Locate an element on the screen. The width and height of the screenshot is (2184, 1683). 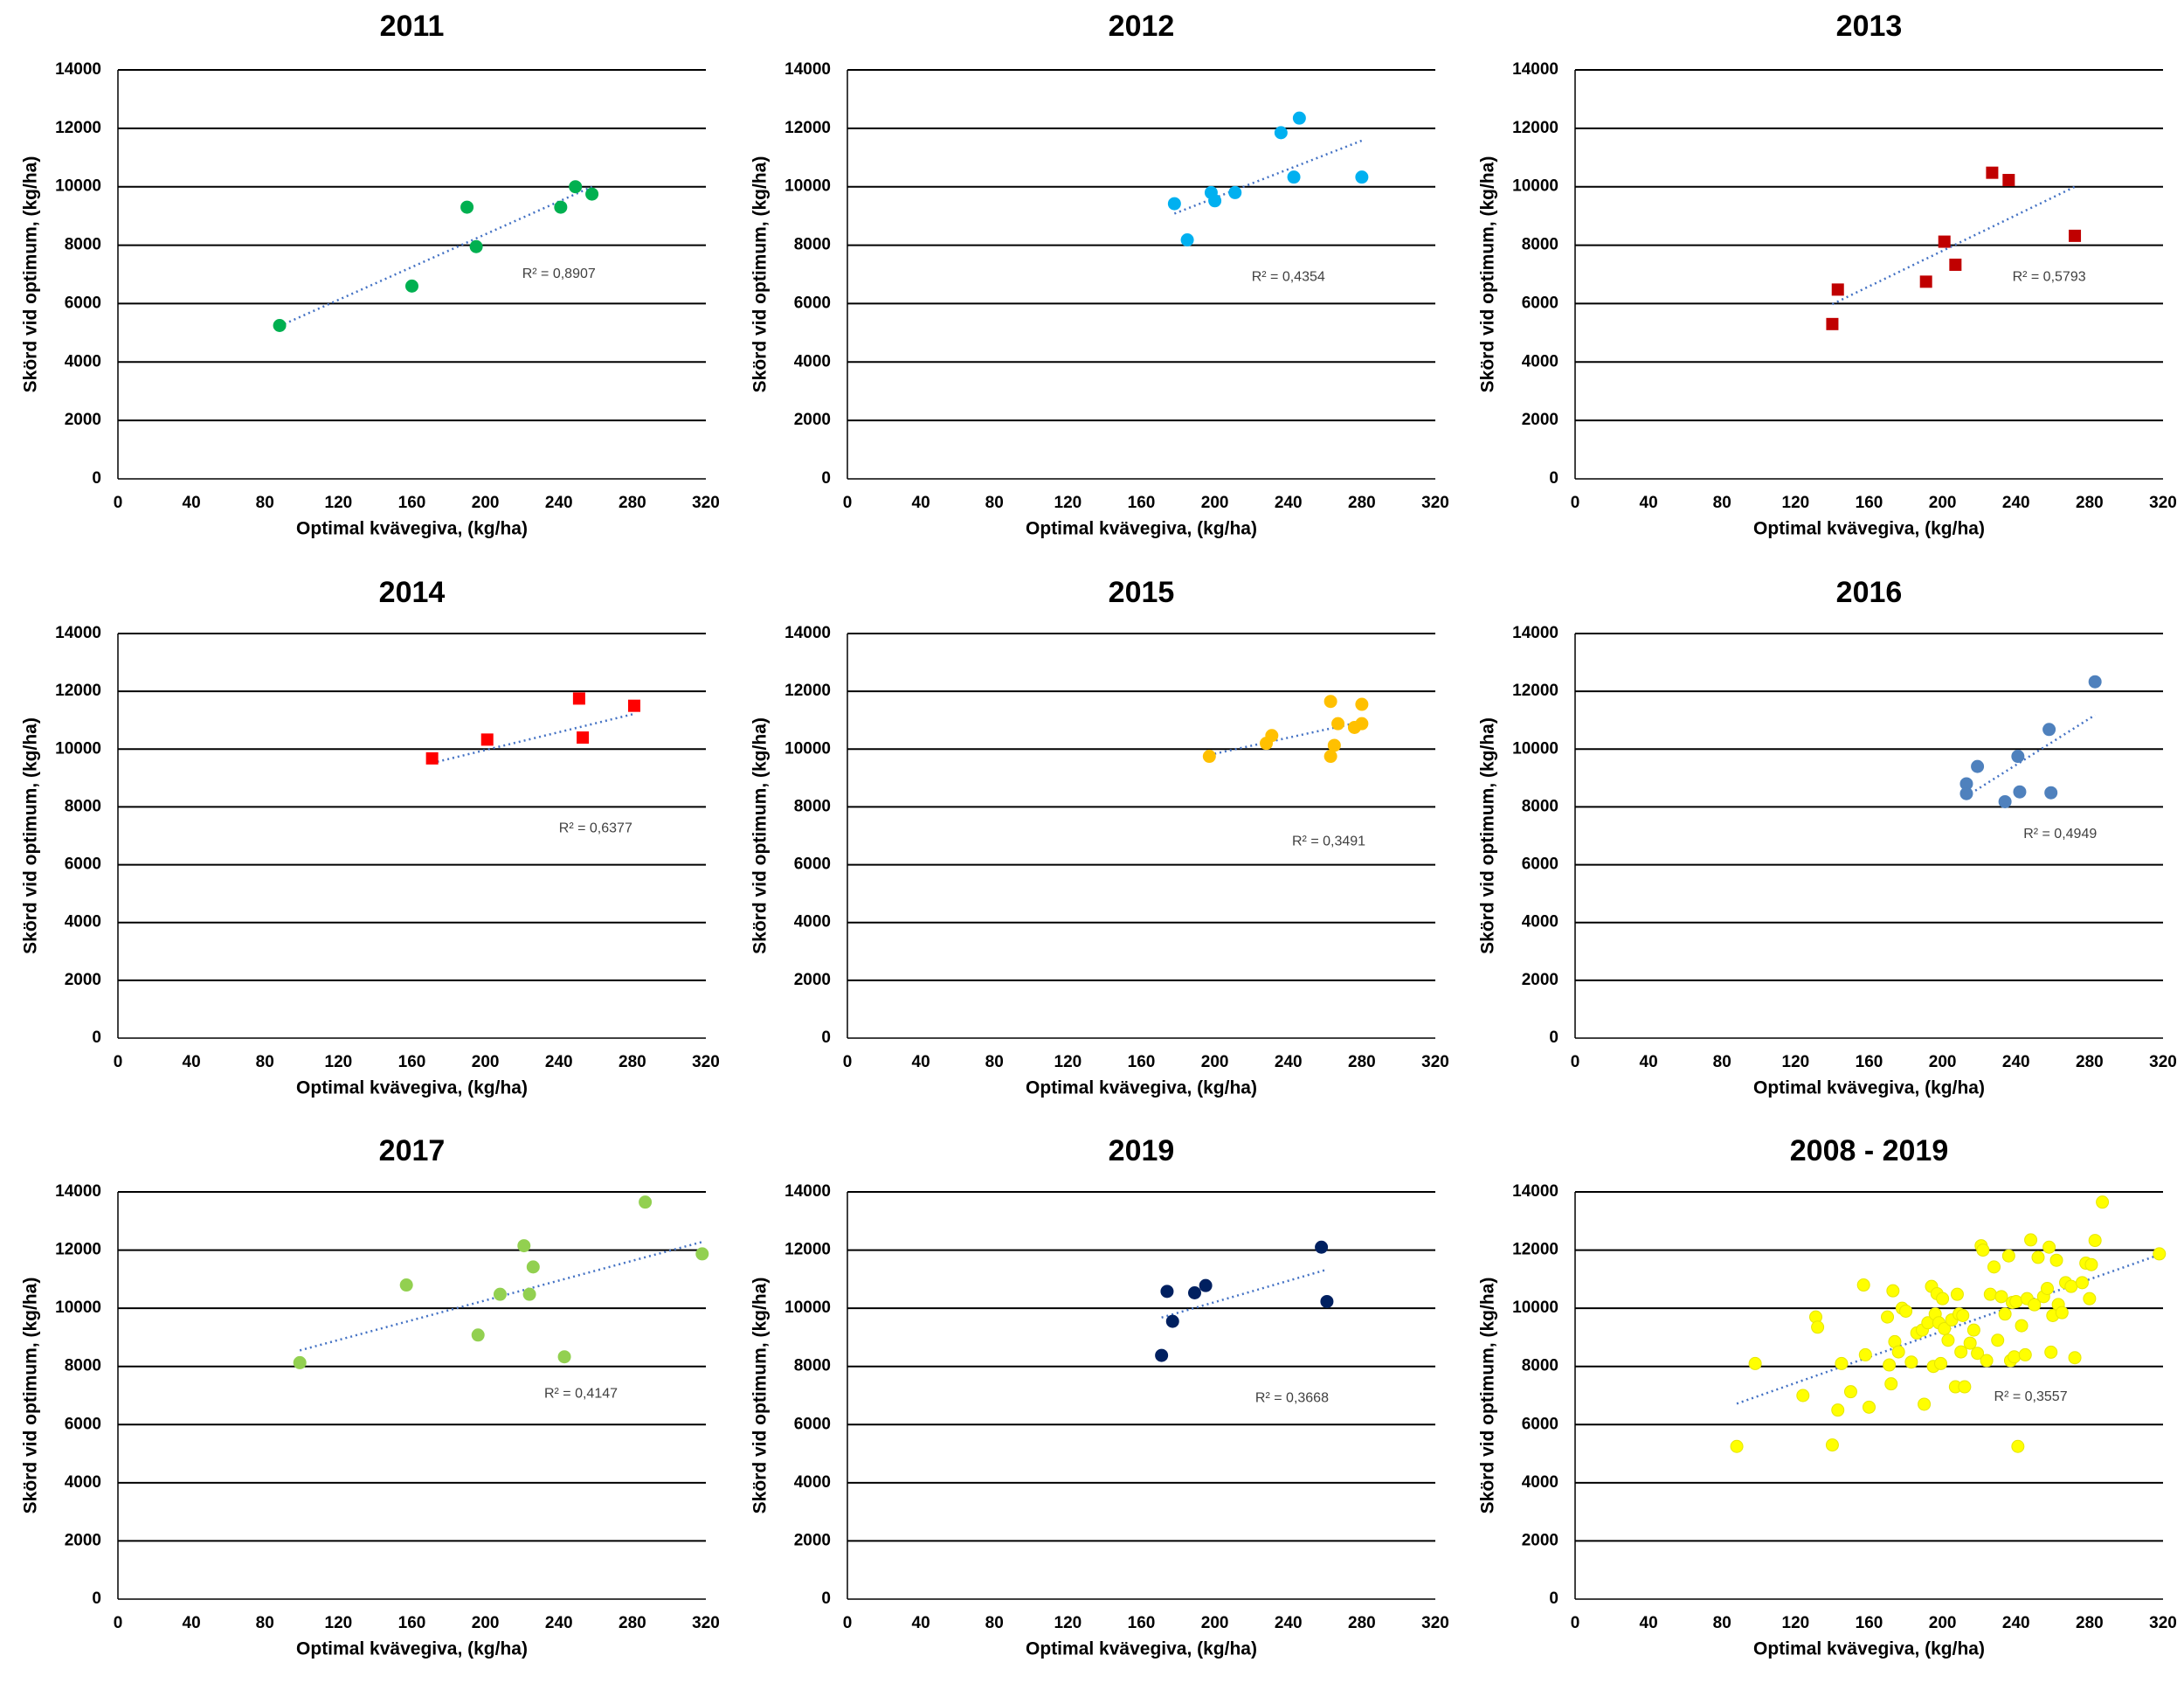
r-squared-label: R² = 0,6377 is located at coordinates (595, 828).